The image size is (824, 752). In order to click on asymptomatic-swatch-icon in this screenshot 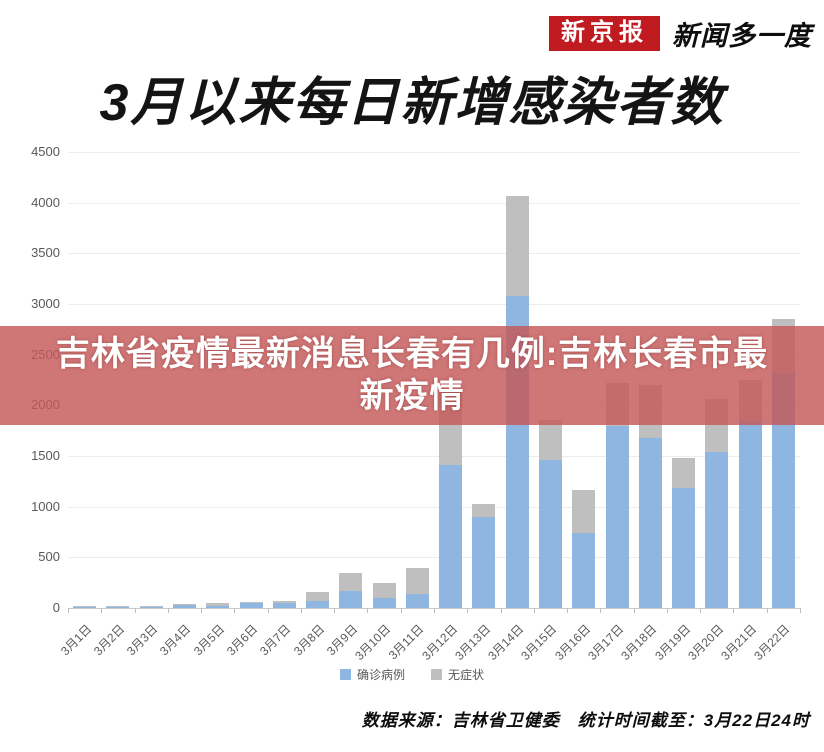, I will do `click(436, 674)`.